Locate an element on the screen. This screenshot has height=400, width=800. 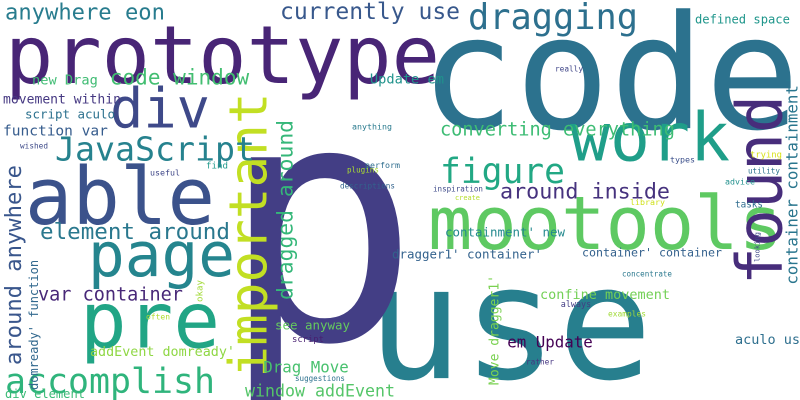
word-dragged-around: dragged around is located at coordinates (286, 209).